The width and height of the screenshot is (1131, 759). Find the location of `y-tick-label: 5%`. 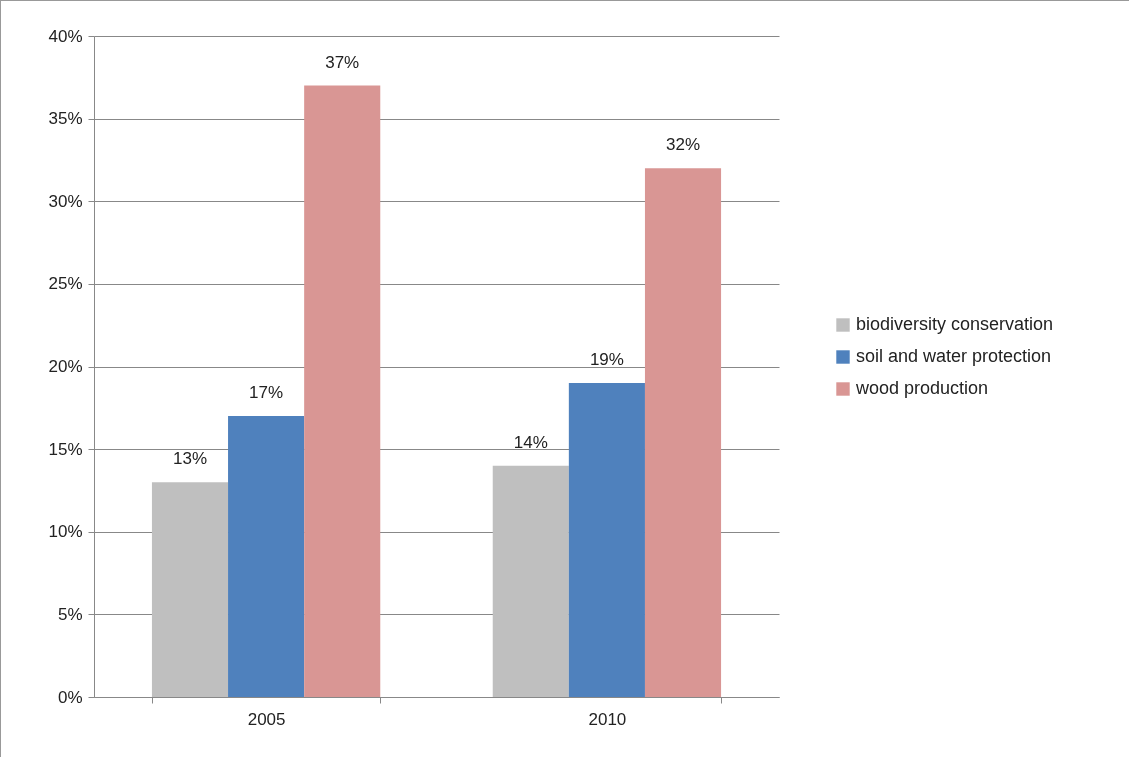

y-tick-label: 5% is located at coordinates (70, 614).